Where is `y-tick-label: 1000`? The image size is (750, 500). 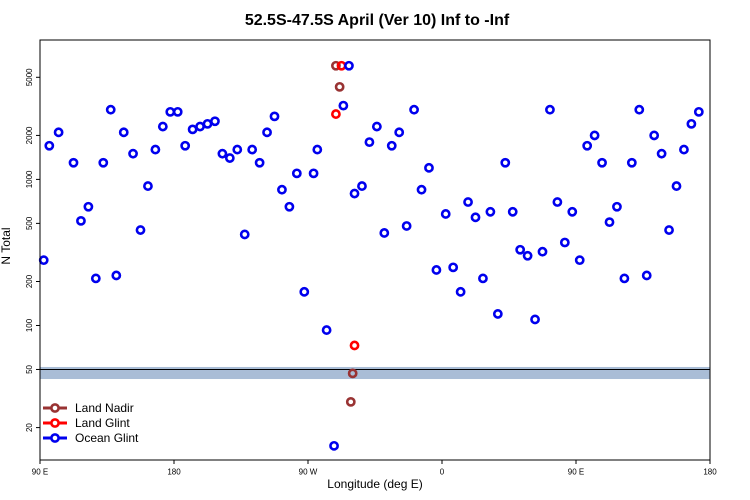 y-tick-label: 1000 is located at coordinates (29, 179).